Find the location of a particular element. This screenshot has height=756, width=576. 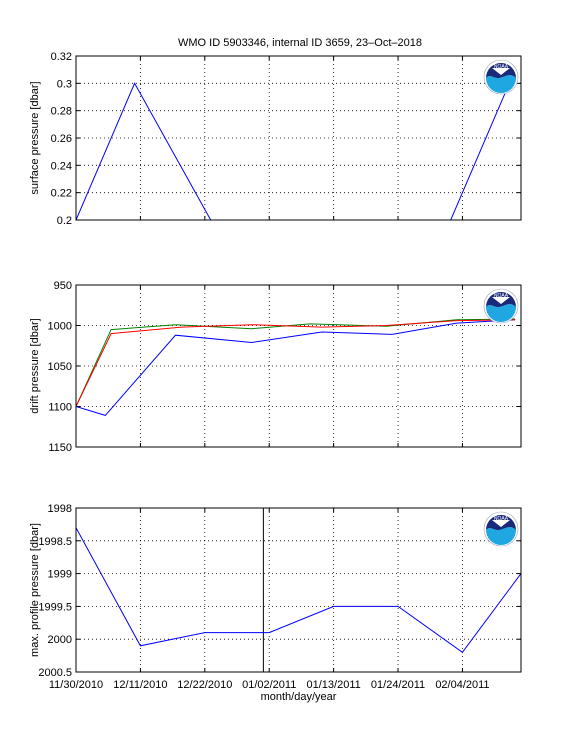

y-tick-label: 950 is located at coordinates (63, 286).